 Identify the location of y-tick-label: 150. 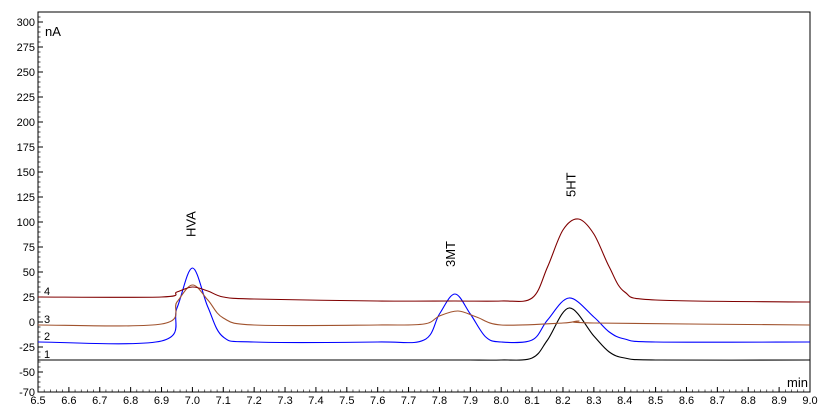
(26, 173).